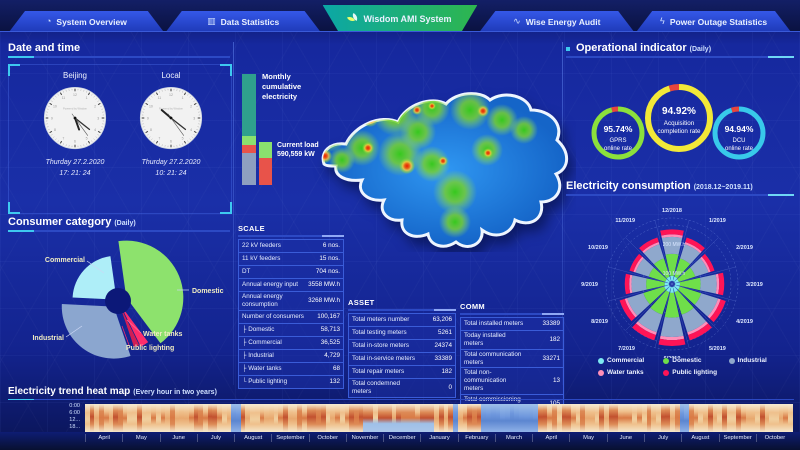  I want to click on row-label: ├ Domestic, so click(258, 329).